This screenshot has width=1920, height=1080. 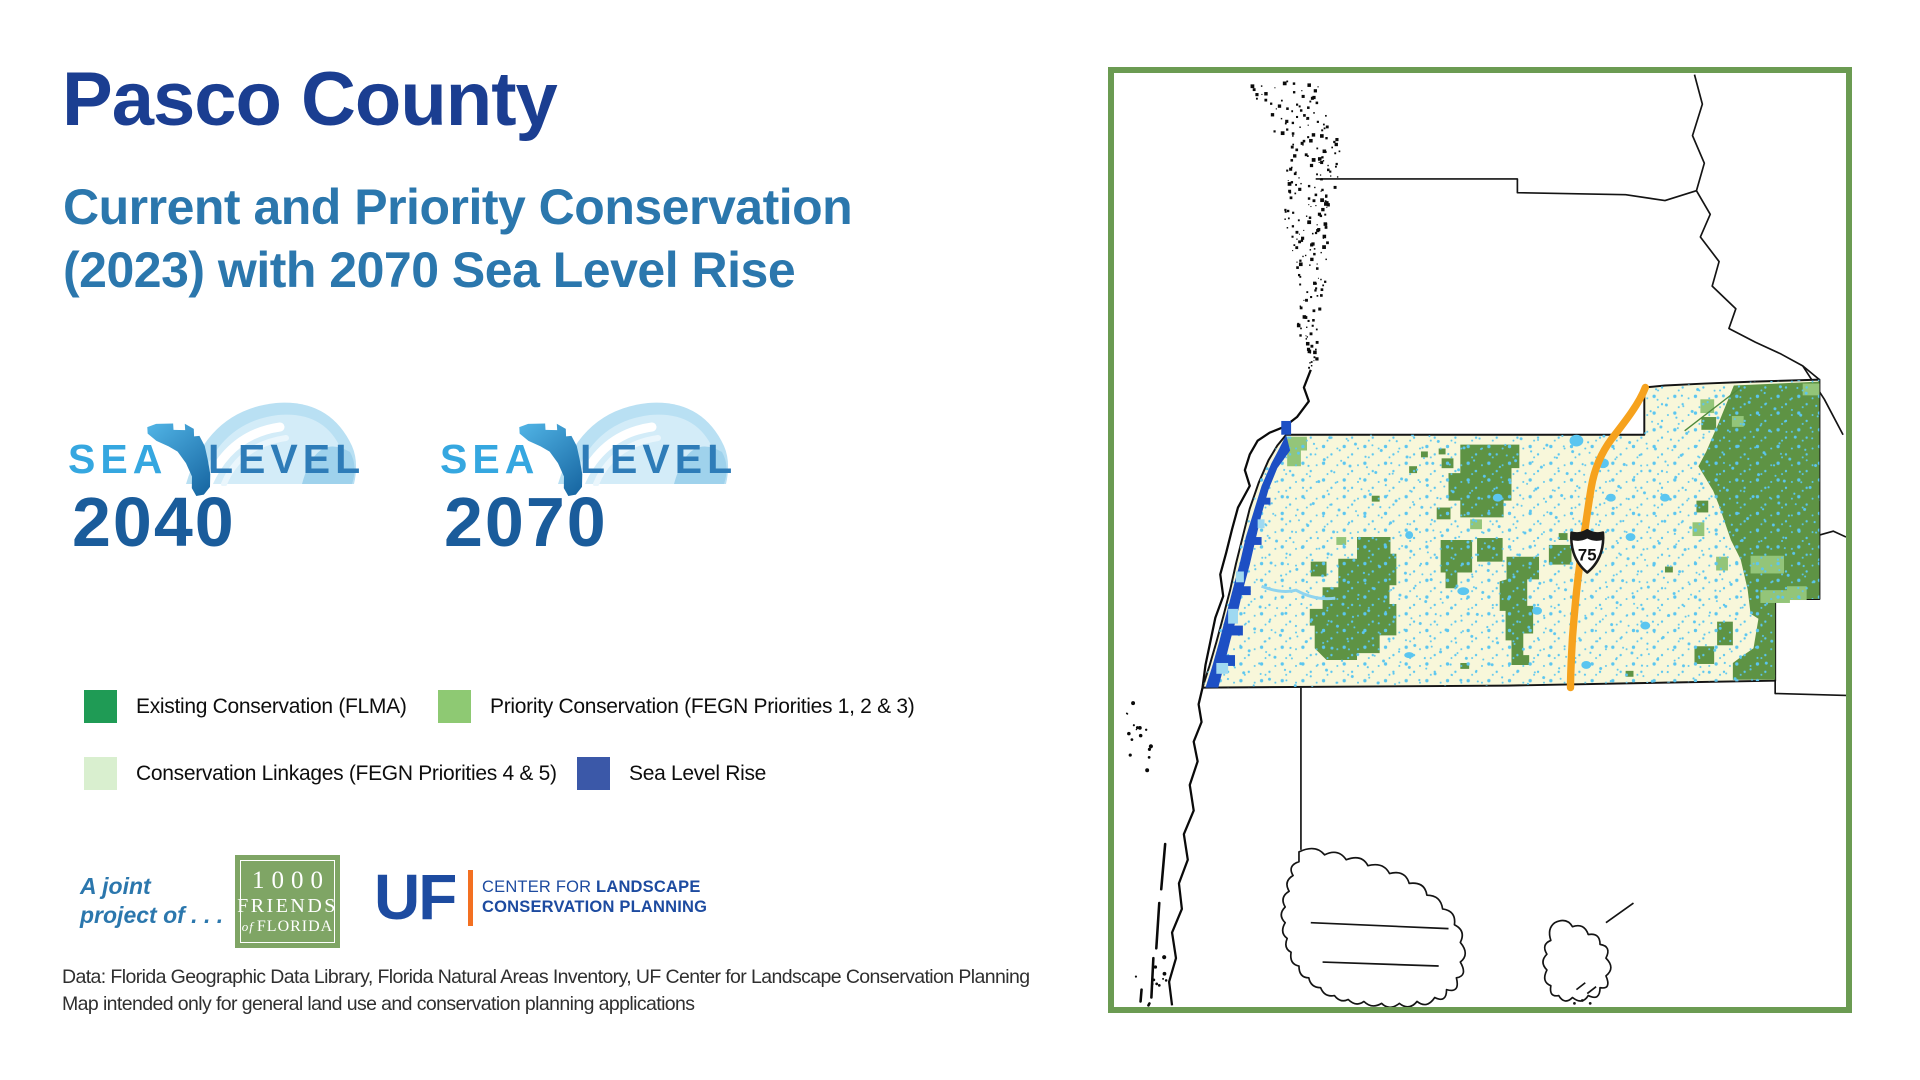 I want to click on interstate-75-shield: 75, so click(x=1587, y=551).